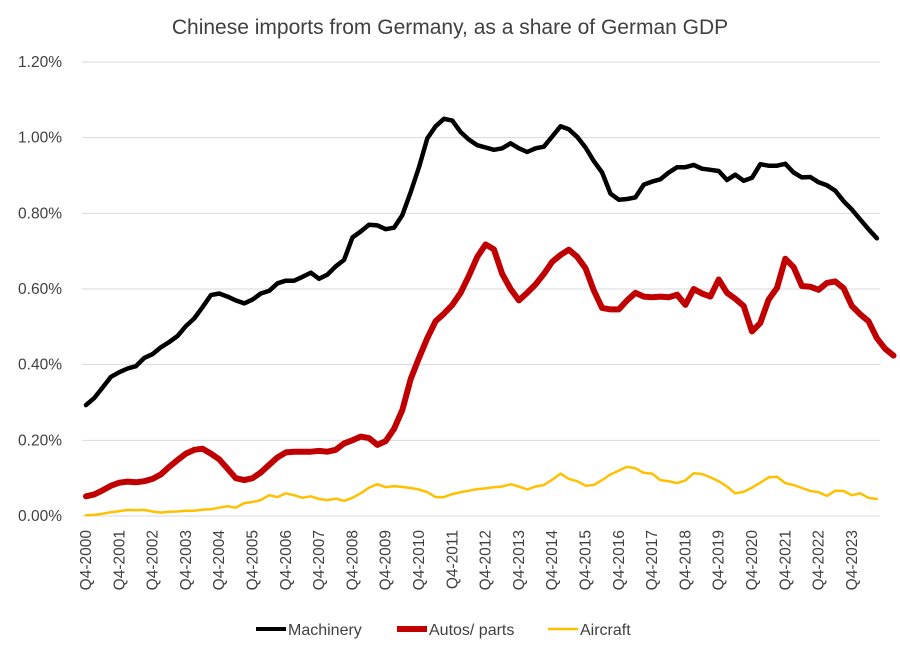  Describe the element at coordinates (471, 630) in the screenshot. I see `legend-label: Autos/ parts` at that location.